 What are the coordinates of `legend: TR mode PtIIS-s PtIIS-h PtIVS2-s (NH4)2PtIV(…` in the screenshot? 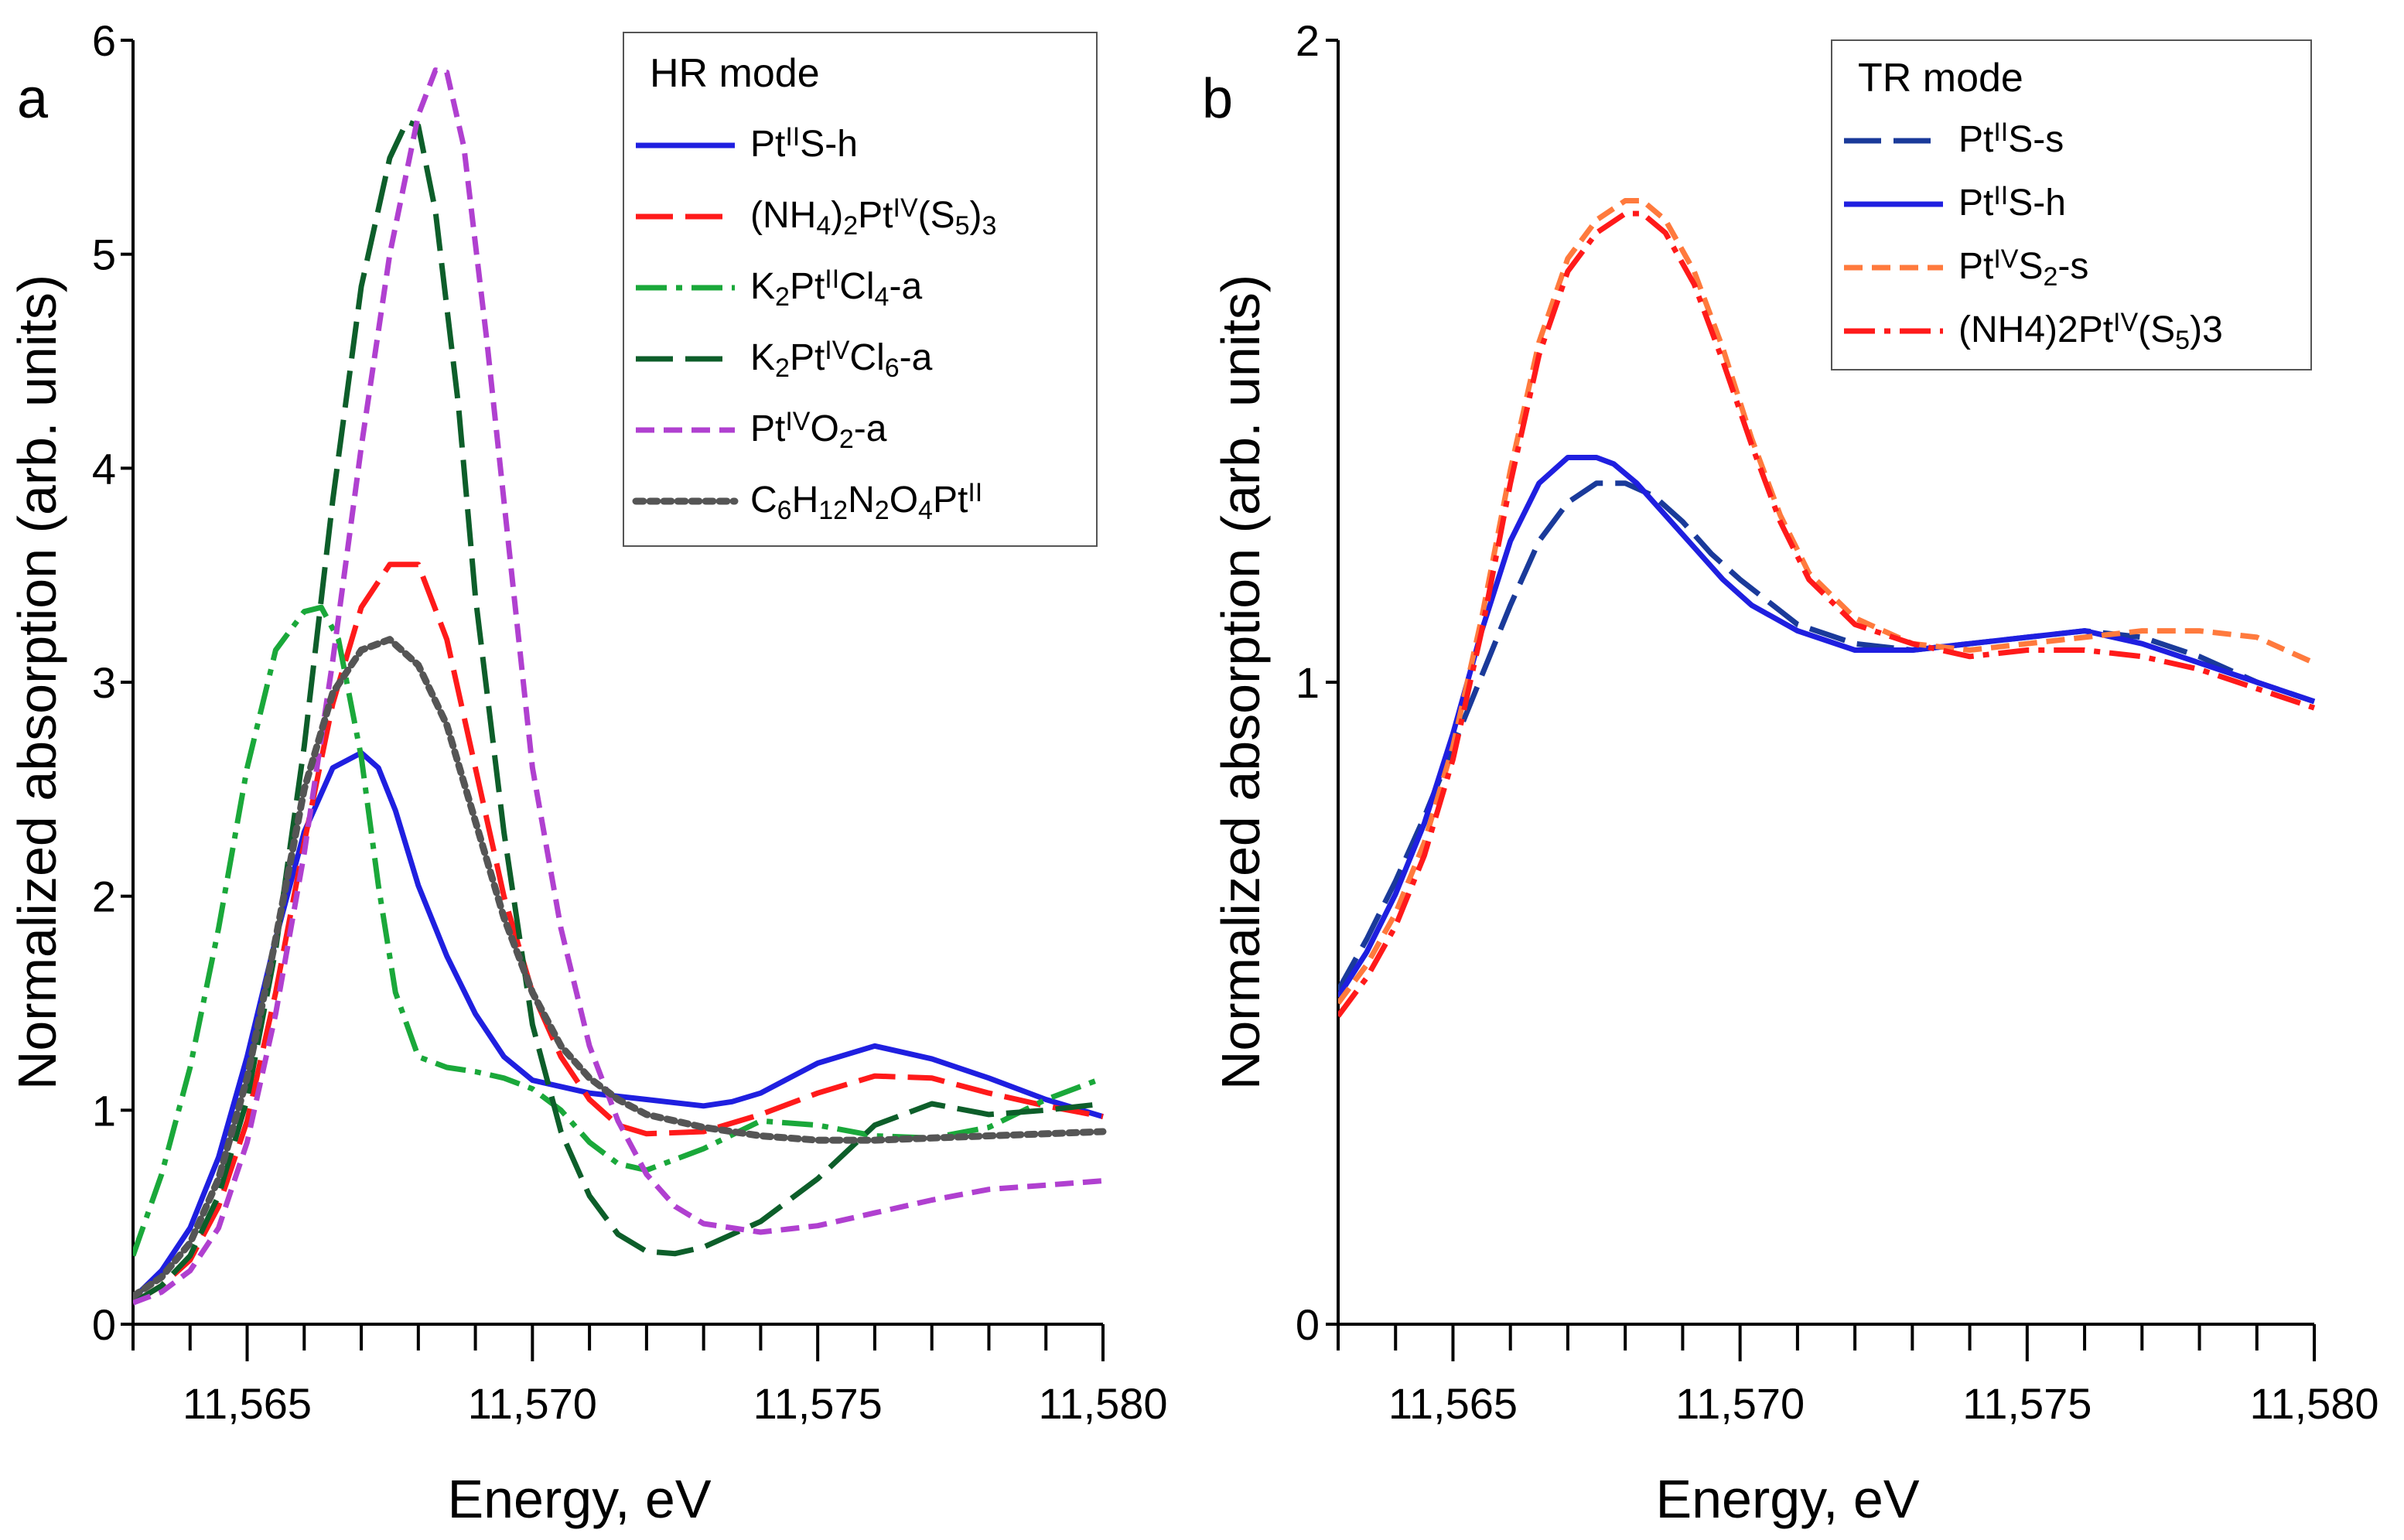 It's located at (2071, 205).